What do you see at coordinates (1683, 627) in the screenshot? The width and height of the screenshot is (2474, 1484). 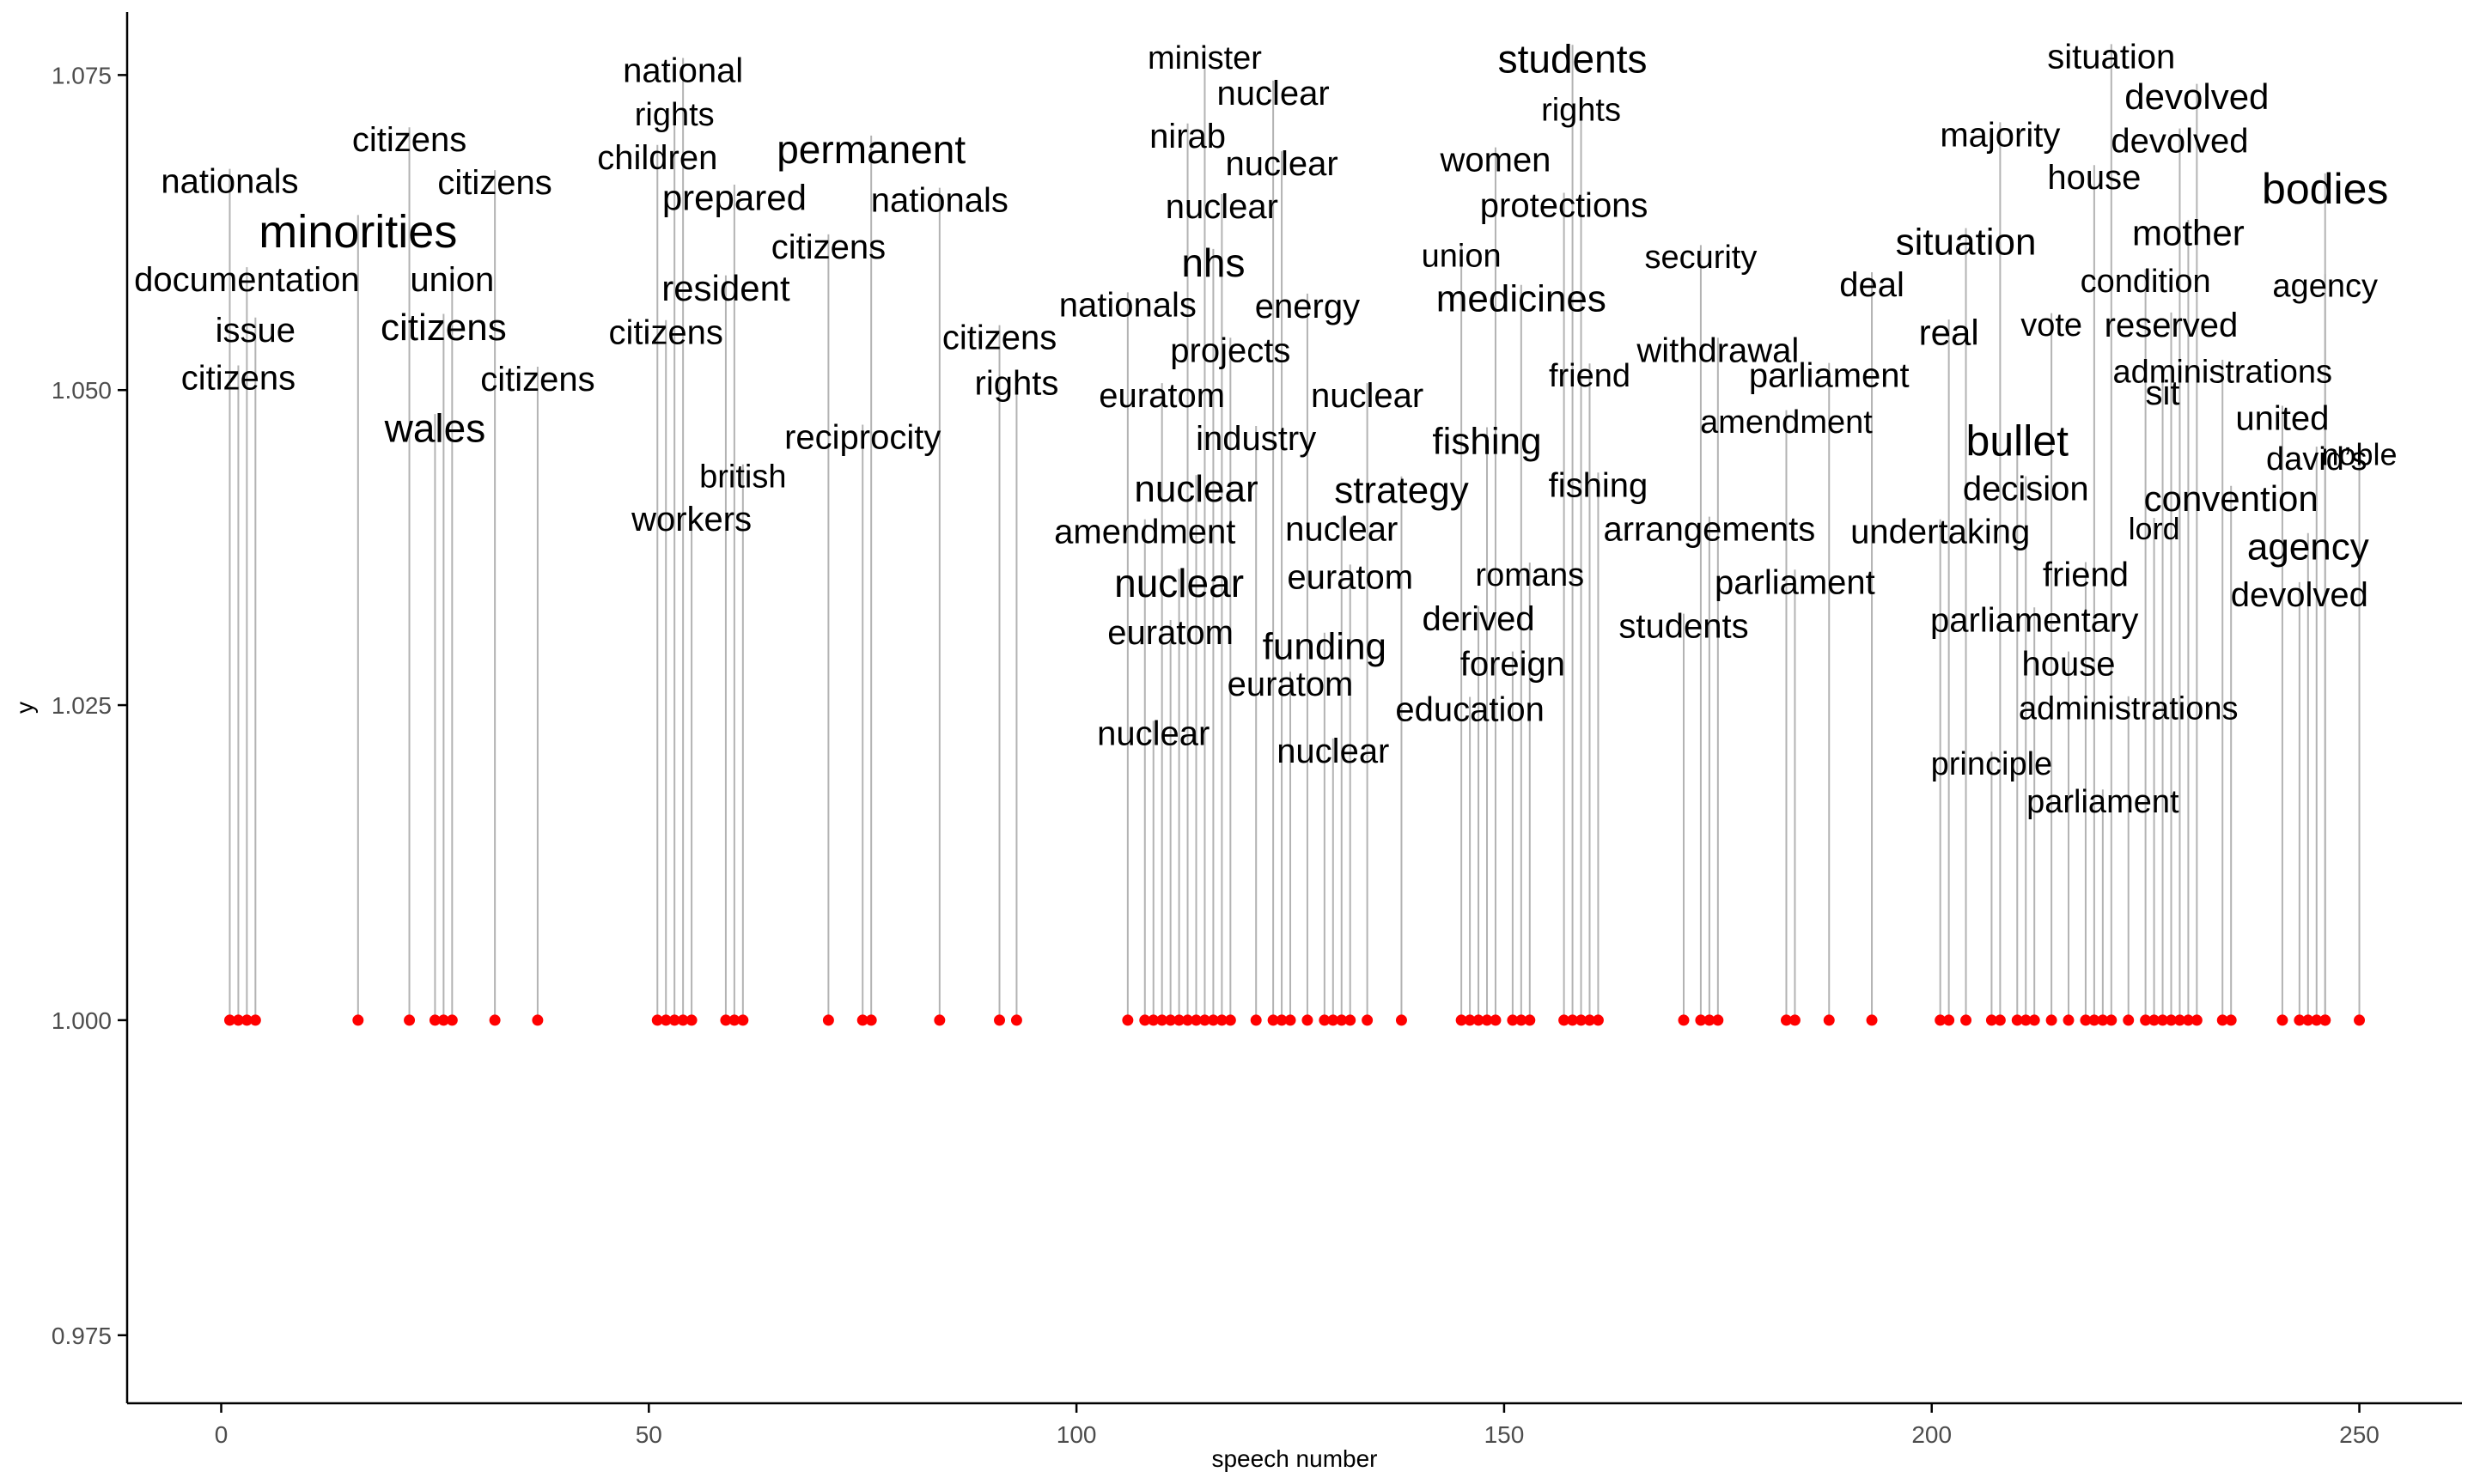 I see `word-label: students` at bounding box center [1683, 627].